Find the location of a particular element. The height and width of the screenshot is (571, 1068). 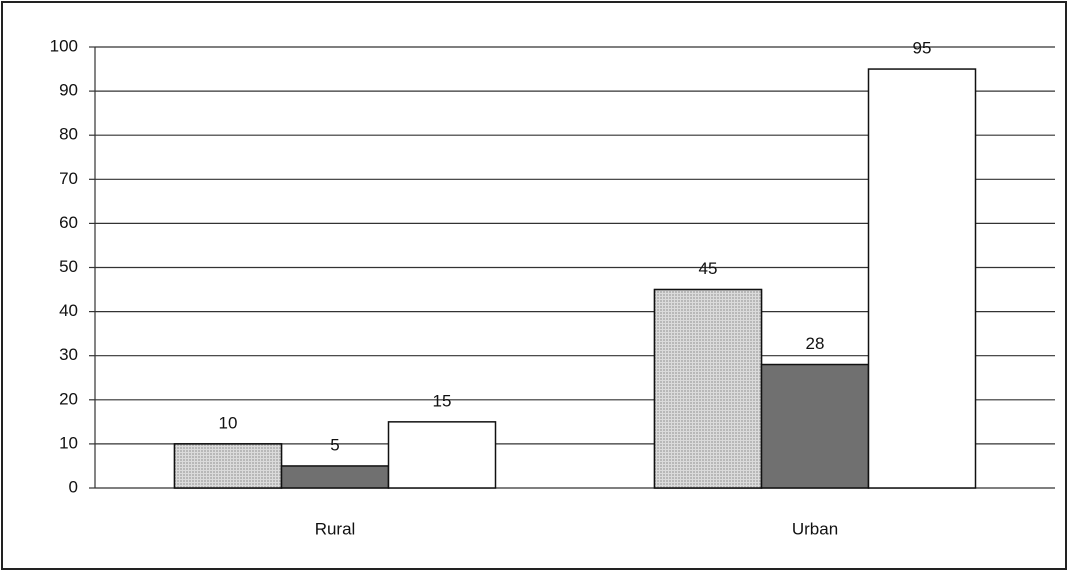

data-label: 5 is located at coordinates (334, 444).